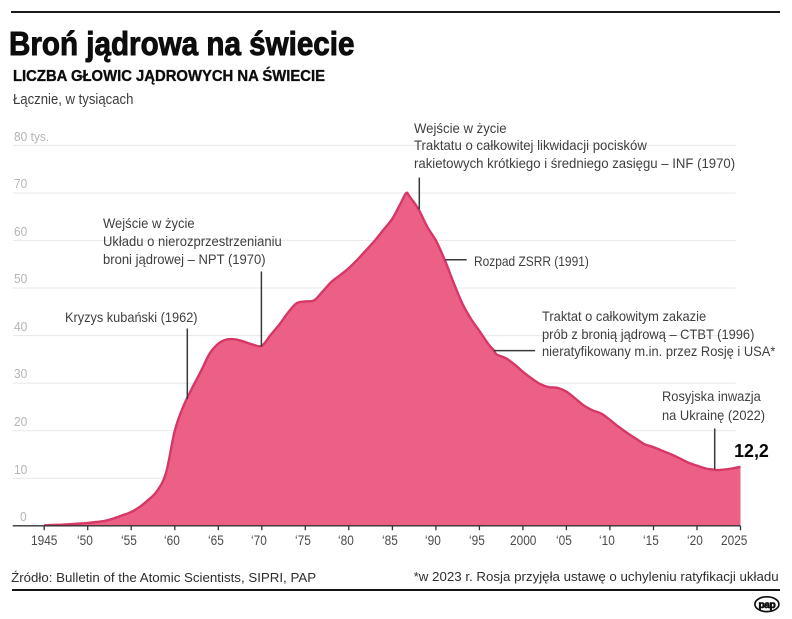 This screenshot has width=792, height=619. What do you see at coordinates (766, 605) in the screenshot?
I see `svg-text: pap` at bounding box center [766, 605].